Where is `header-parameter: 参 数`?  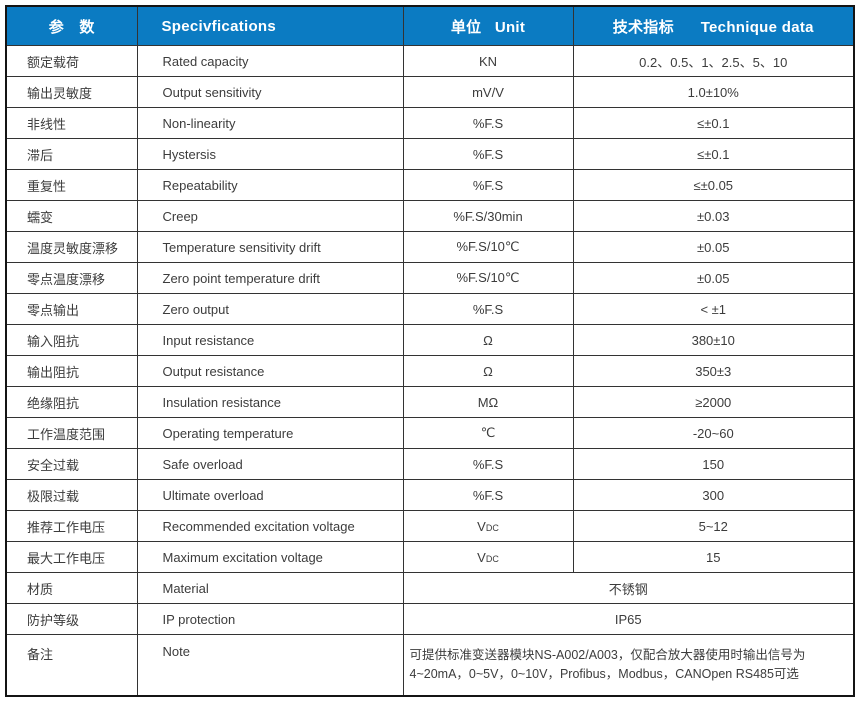
header-parameter: 参 数 is located at coordinates (71, 25).